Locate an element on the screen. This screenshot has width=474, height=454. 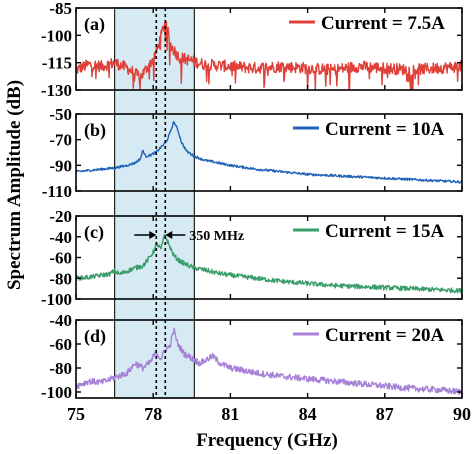
x-tick-label: 81 is located at coordinates (230, 414).